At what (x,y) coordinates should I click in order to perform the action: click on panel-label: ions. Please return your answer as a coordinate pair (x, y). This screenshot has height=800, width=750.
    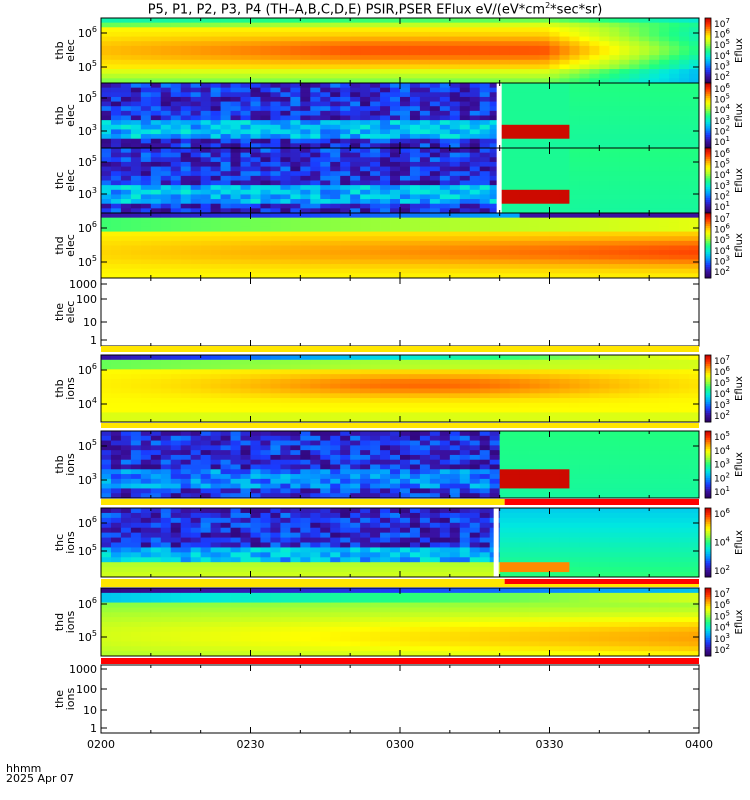
    Looking at the image, I should click on (70, 388).